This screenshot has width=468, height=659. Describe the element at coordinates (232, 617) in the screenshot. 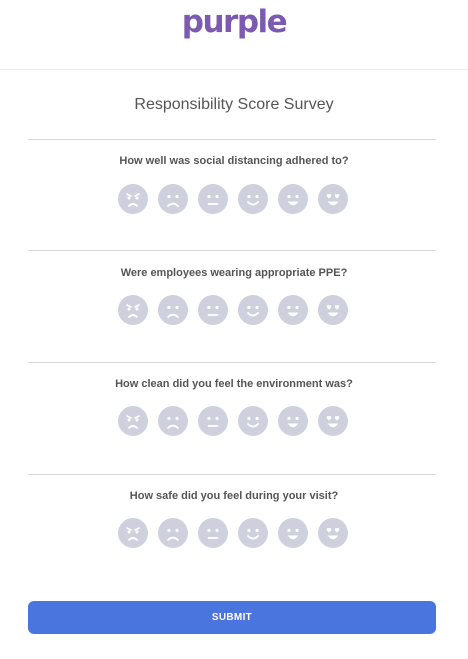

I see `submit-button: SUBMIT` at that location.